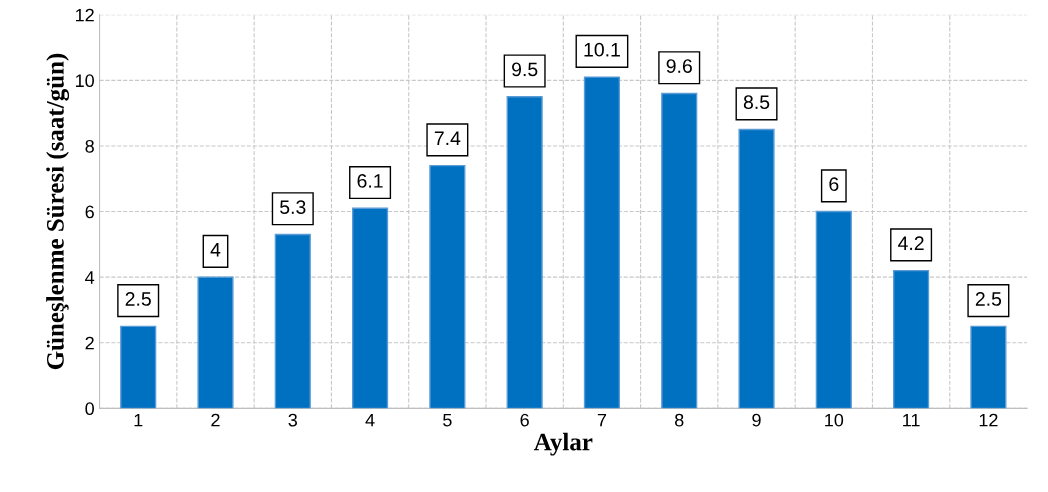 Image resolution: width=1048 pixels, height=492 pixels. What do you see at coordinates (756, 102) in the screenshot?
I see `data-label: 8.5` at bounding box center [756, 102].